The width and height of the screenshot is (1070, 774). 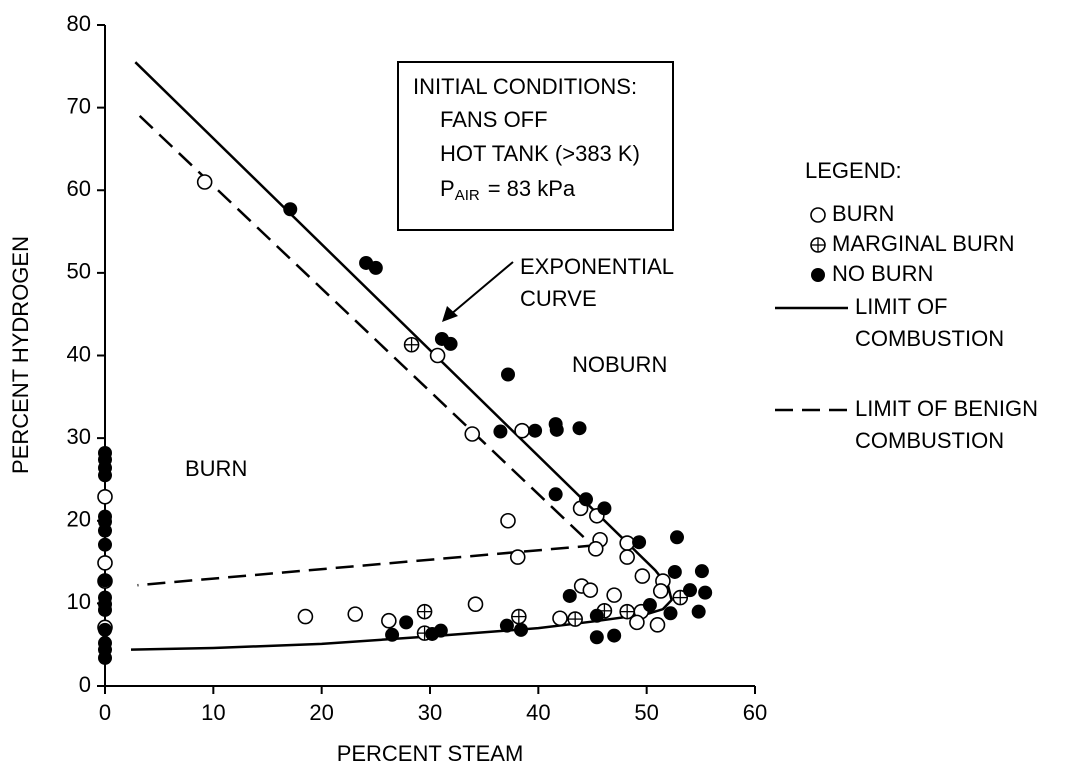 I want to click on y-tick-label: 50, so click(x=79, y=271).